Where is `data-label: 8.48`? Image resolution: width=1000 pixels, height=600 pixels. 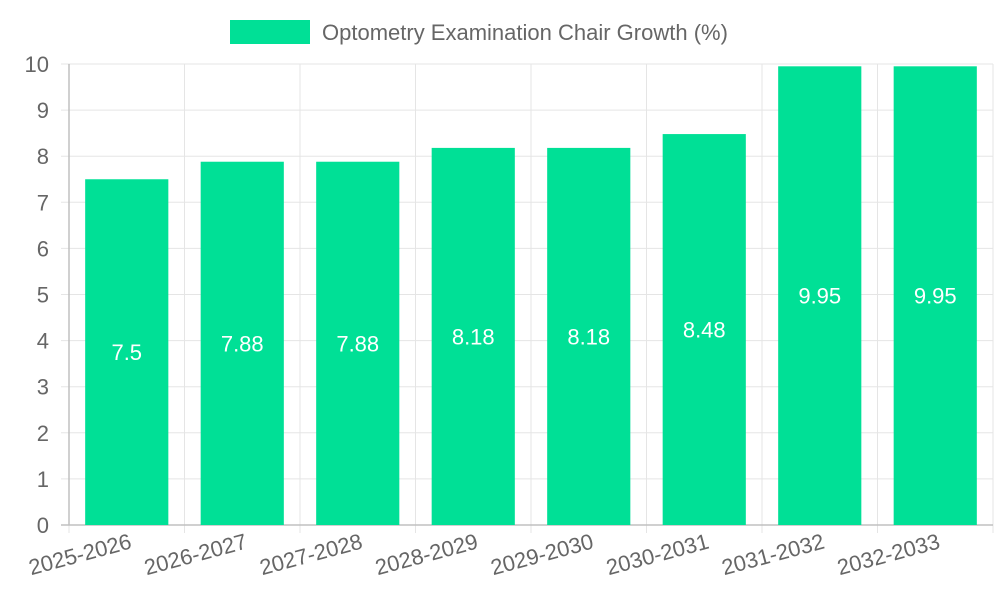 data-label: 8.48 is located at coordinates (704, 330).